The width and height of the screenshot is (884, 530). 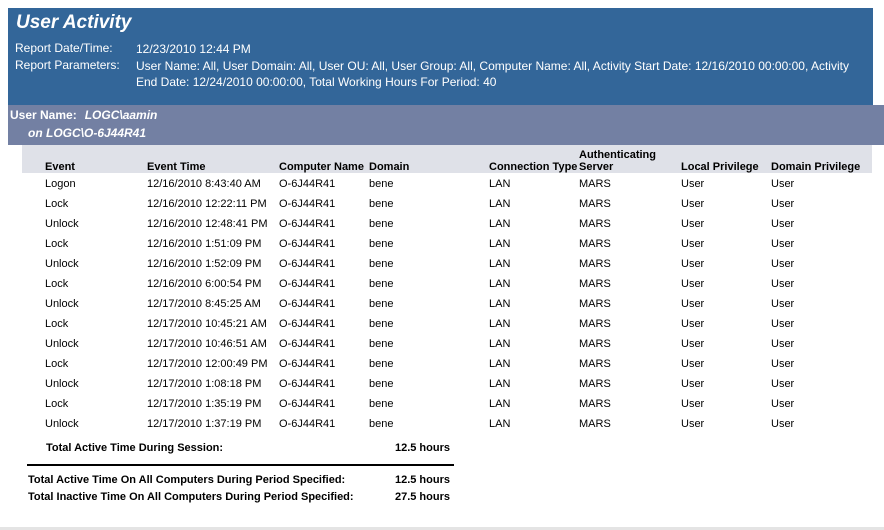 I want to click on report-datetime-value: 12/23/2010 12:44 PM, so click(x=193, y=49).